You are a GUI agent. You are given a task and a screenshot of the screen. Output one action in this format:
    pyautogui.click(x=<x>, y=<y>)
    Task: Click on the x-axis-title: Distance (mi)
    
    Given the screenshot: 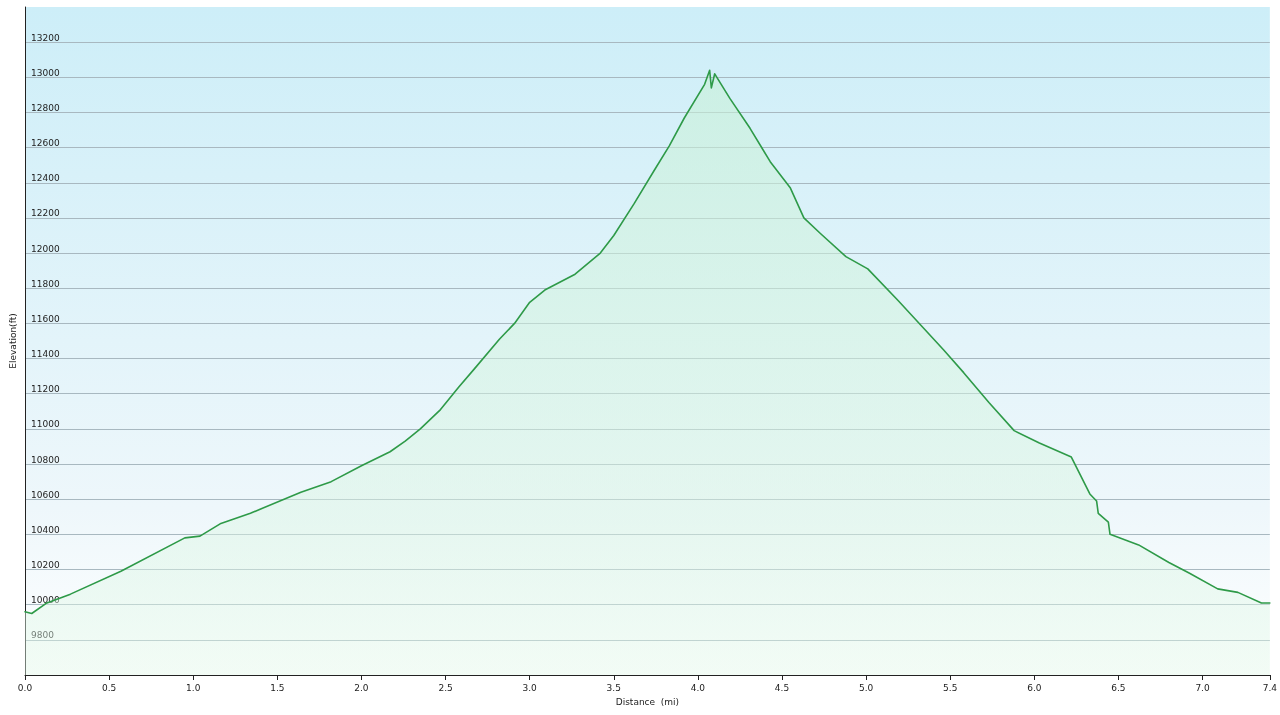 What is the action you would take?
    pyautogui.click(x=647, y=701)
    